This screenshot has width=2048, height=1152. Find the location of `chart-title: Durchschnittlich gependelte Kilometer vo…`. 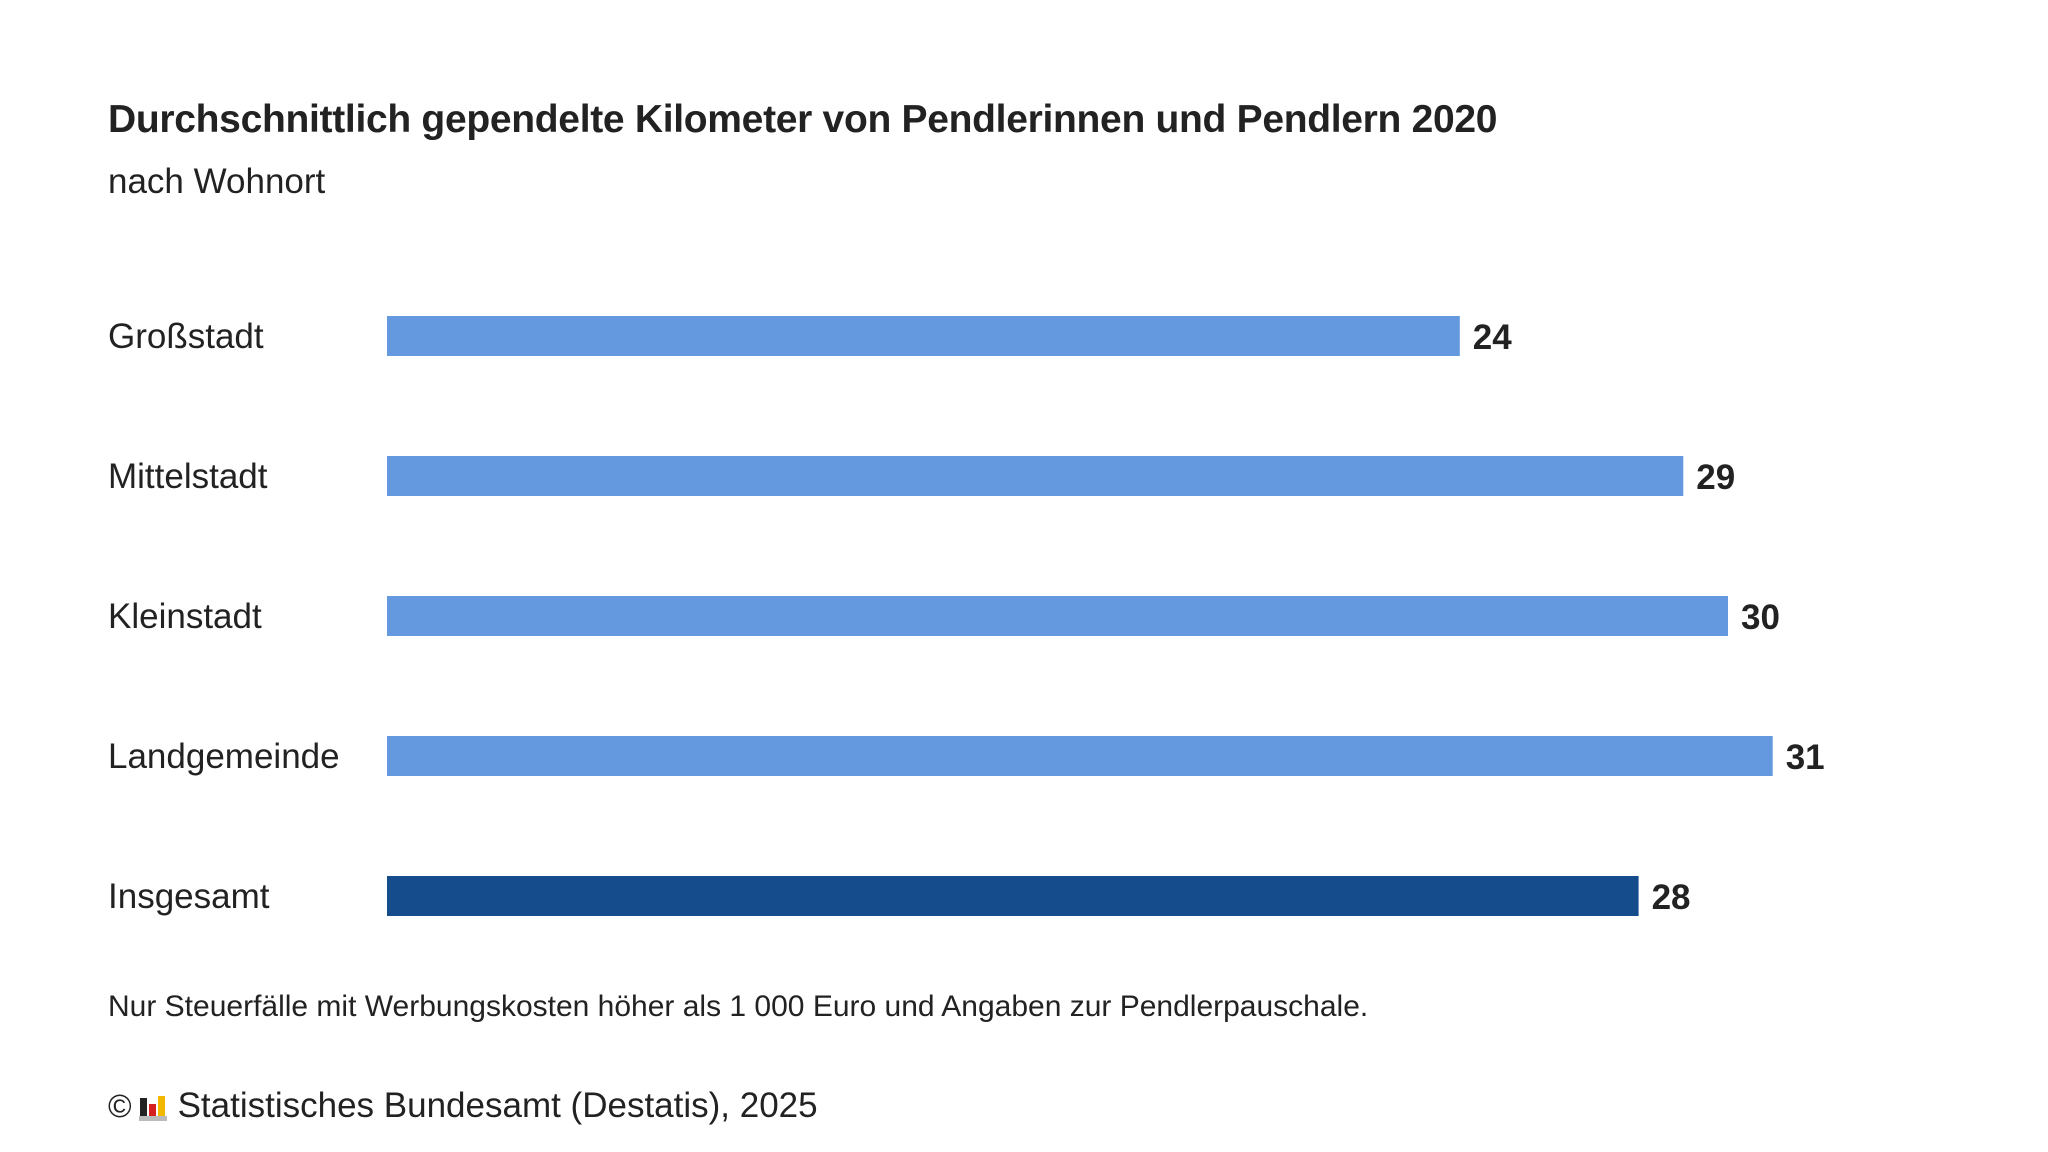

chart-title: Durchschnittlich gependelte Kilometer vo… is located at coordinates (803, 119).